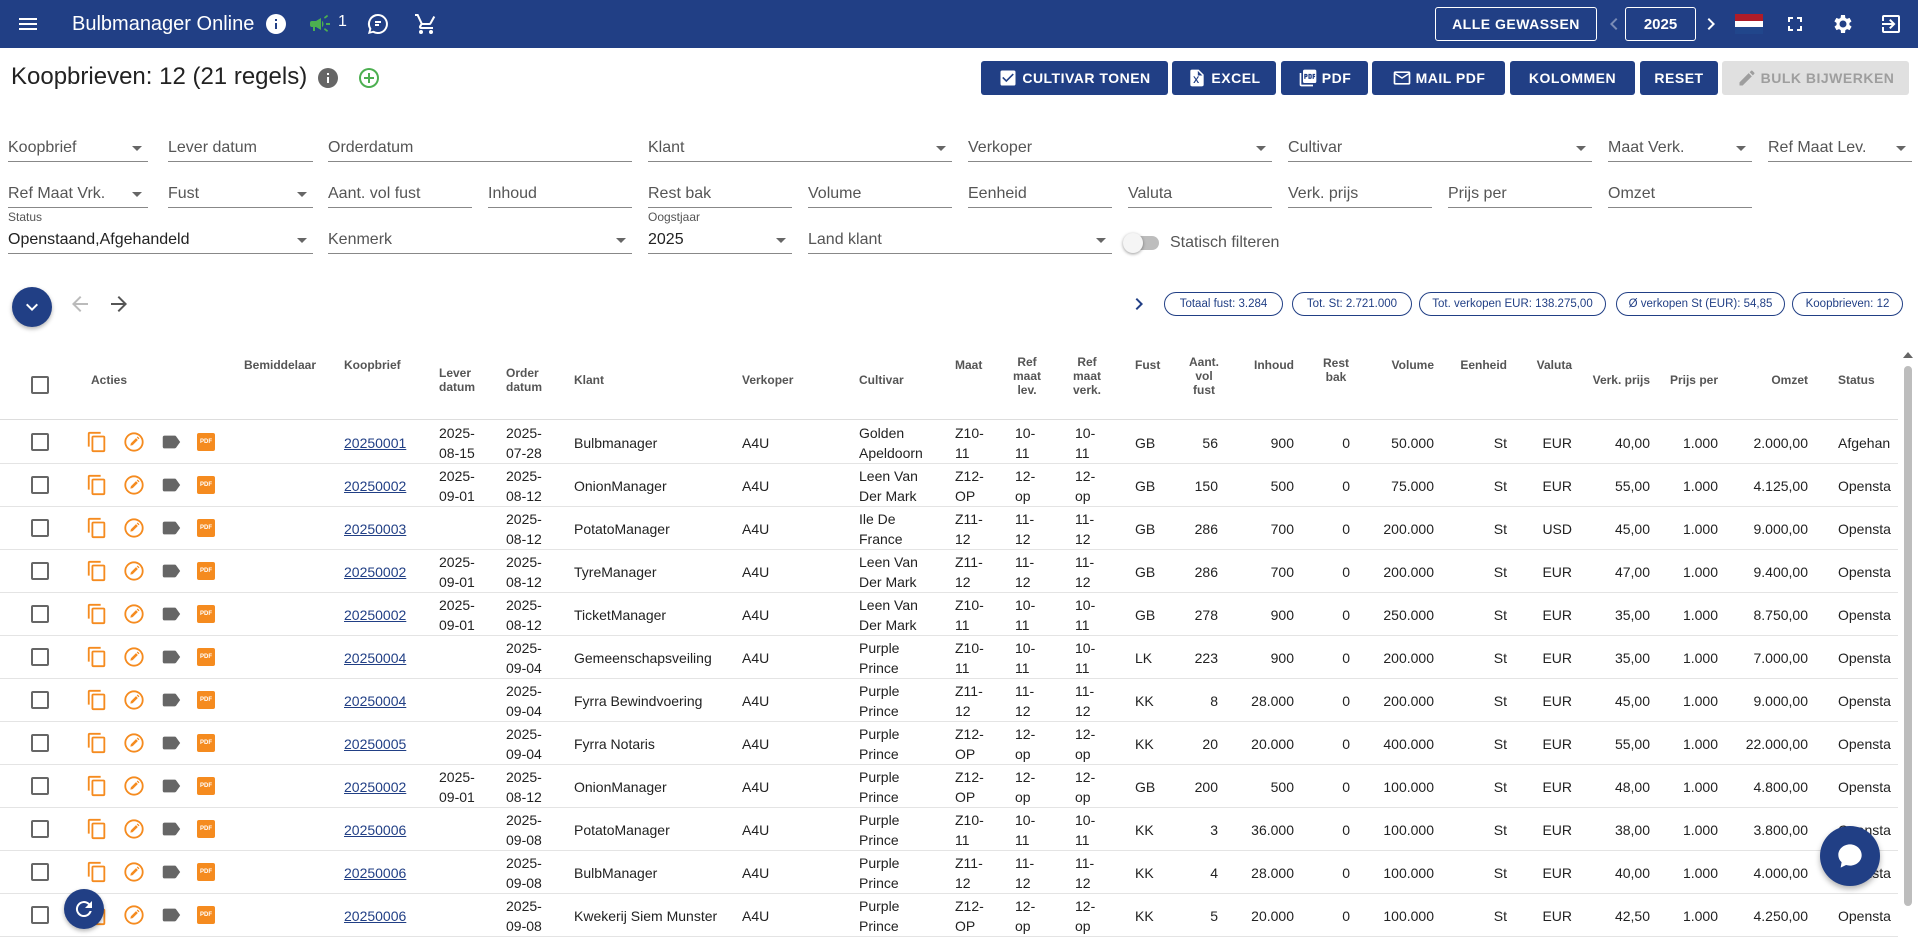 This screenshot has height=944, width=1918. What do you see at coordinates (78, 149) in the screenshot?
I see `filter-koopbrief: Koopbrief` at bounding box center [78, 149].